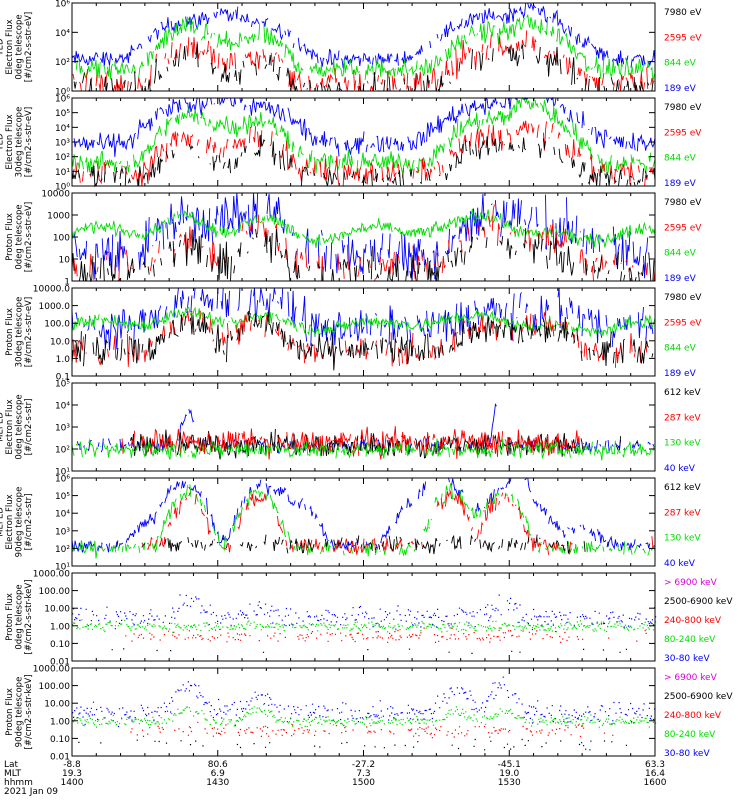  What do you see at coordinates (62, 497) in the screenshot?
I see `y-tick-label: 10⁵` at bounding box center [62, 497].